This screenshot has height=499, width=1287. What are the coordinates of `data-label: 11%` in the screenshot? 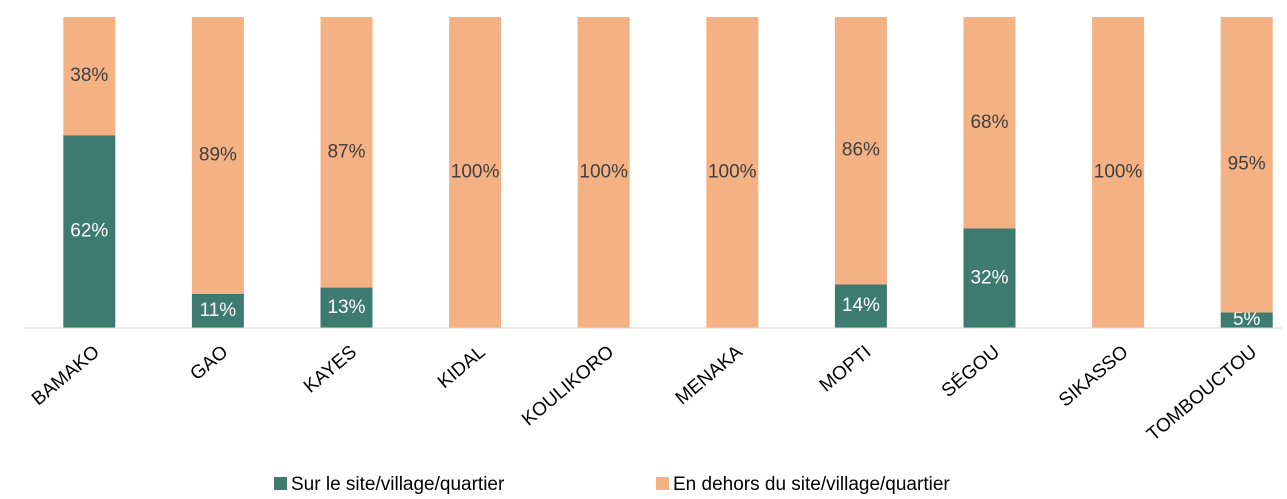 It's located at (218, 310).